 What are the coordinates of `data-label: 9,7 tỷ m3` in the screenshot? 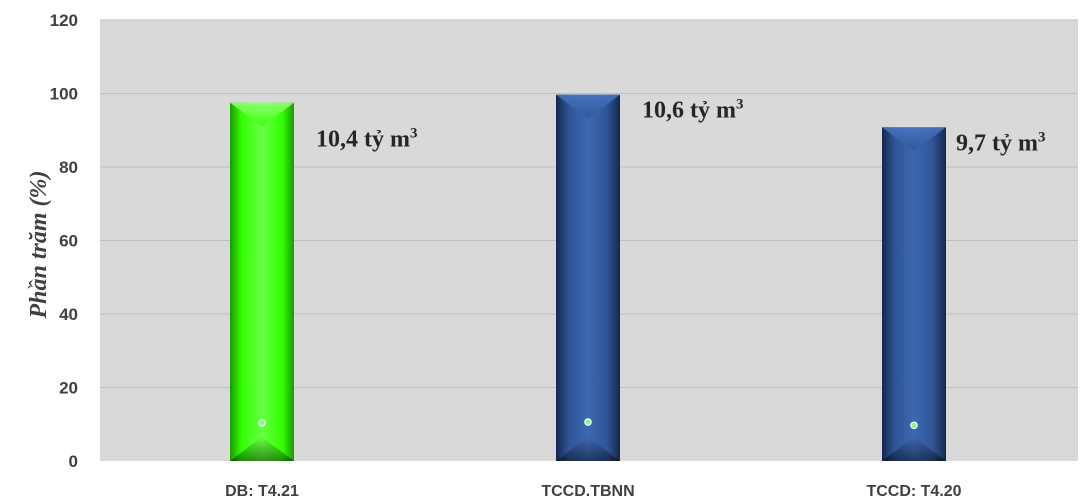 It's located at (1000, 142).